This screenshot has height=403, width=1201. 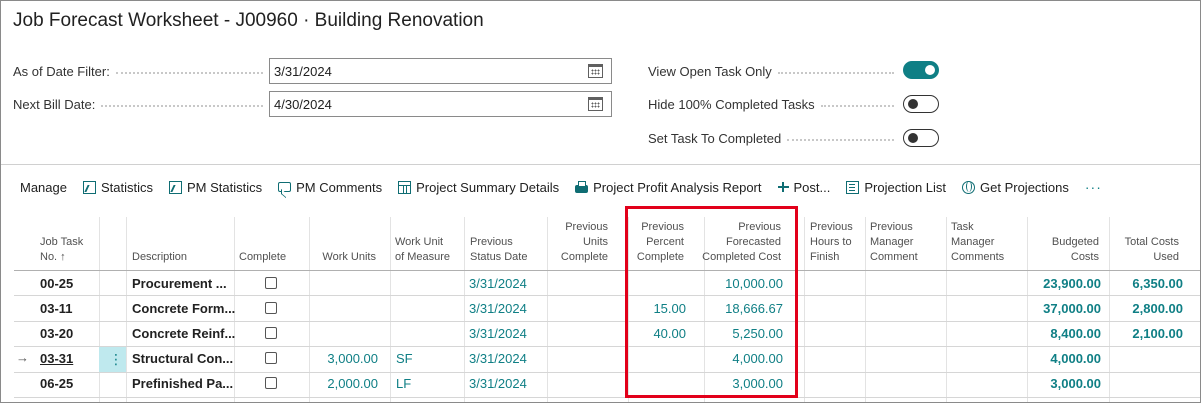 I want to click on projection-list-button: Projection List, so click(x=896, y=187).